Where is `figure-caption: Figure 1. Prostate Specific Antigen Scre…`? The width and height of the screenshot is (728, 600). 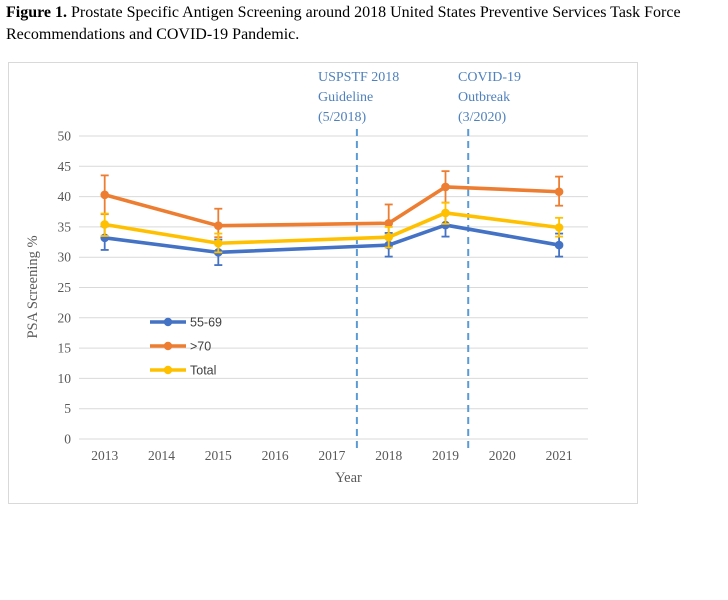 figure-caption: Figure 1. Prostate Specific Antigen Scre… is located at coordinates (363, 24).